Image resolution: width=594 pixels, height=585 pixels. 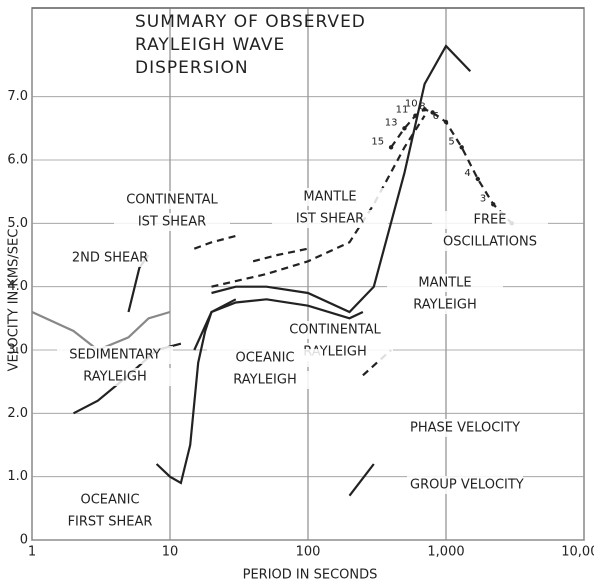 I want to click on y-axis-title: VELOCITY IN KMS/SEC, so click(x=14, y=300).